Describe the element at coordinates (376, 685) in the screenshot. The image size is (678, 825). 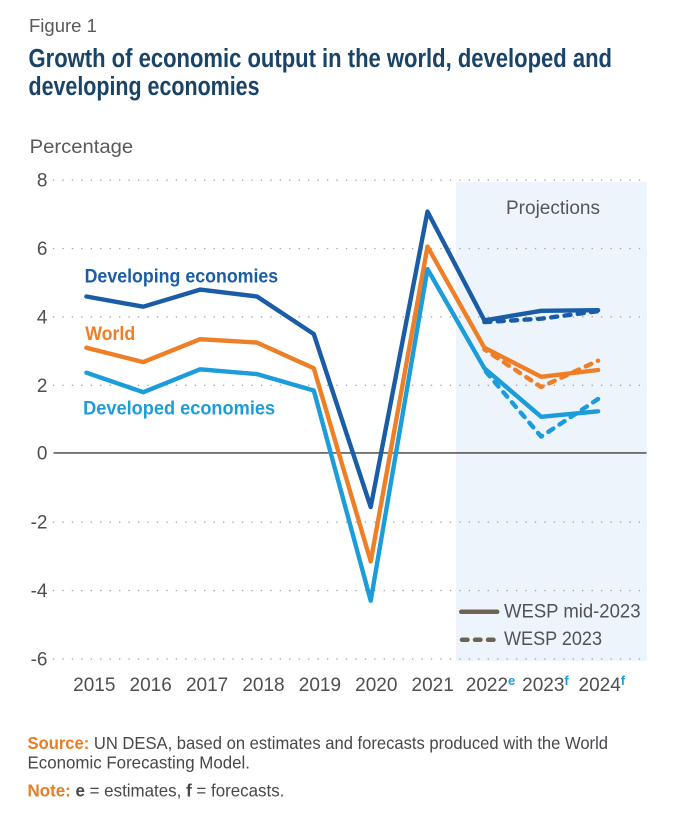
I see `svg-text: 2020` at that location.